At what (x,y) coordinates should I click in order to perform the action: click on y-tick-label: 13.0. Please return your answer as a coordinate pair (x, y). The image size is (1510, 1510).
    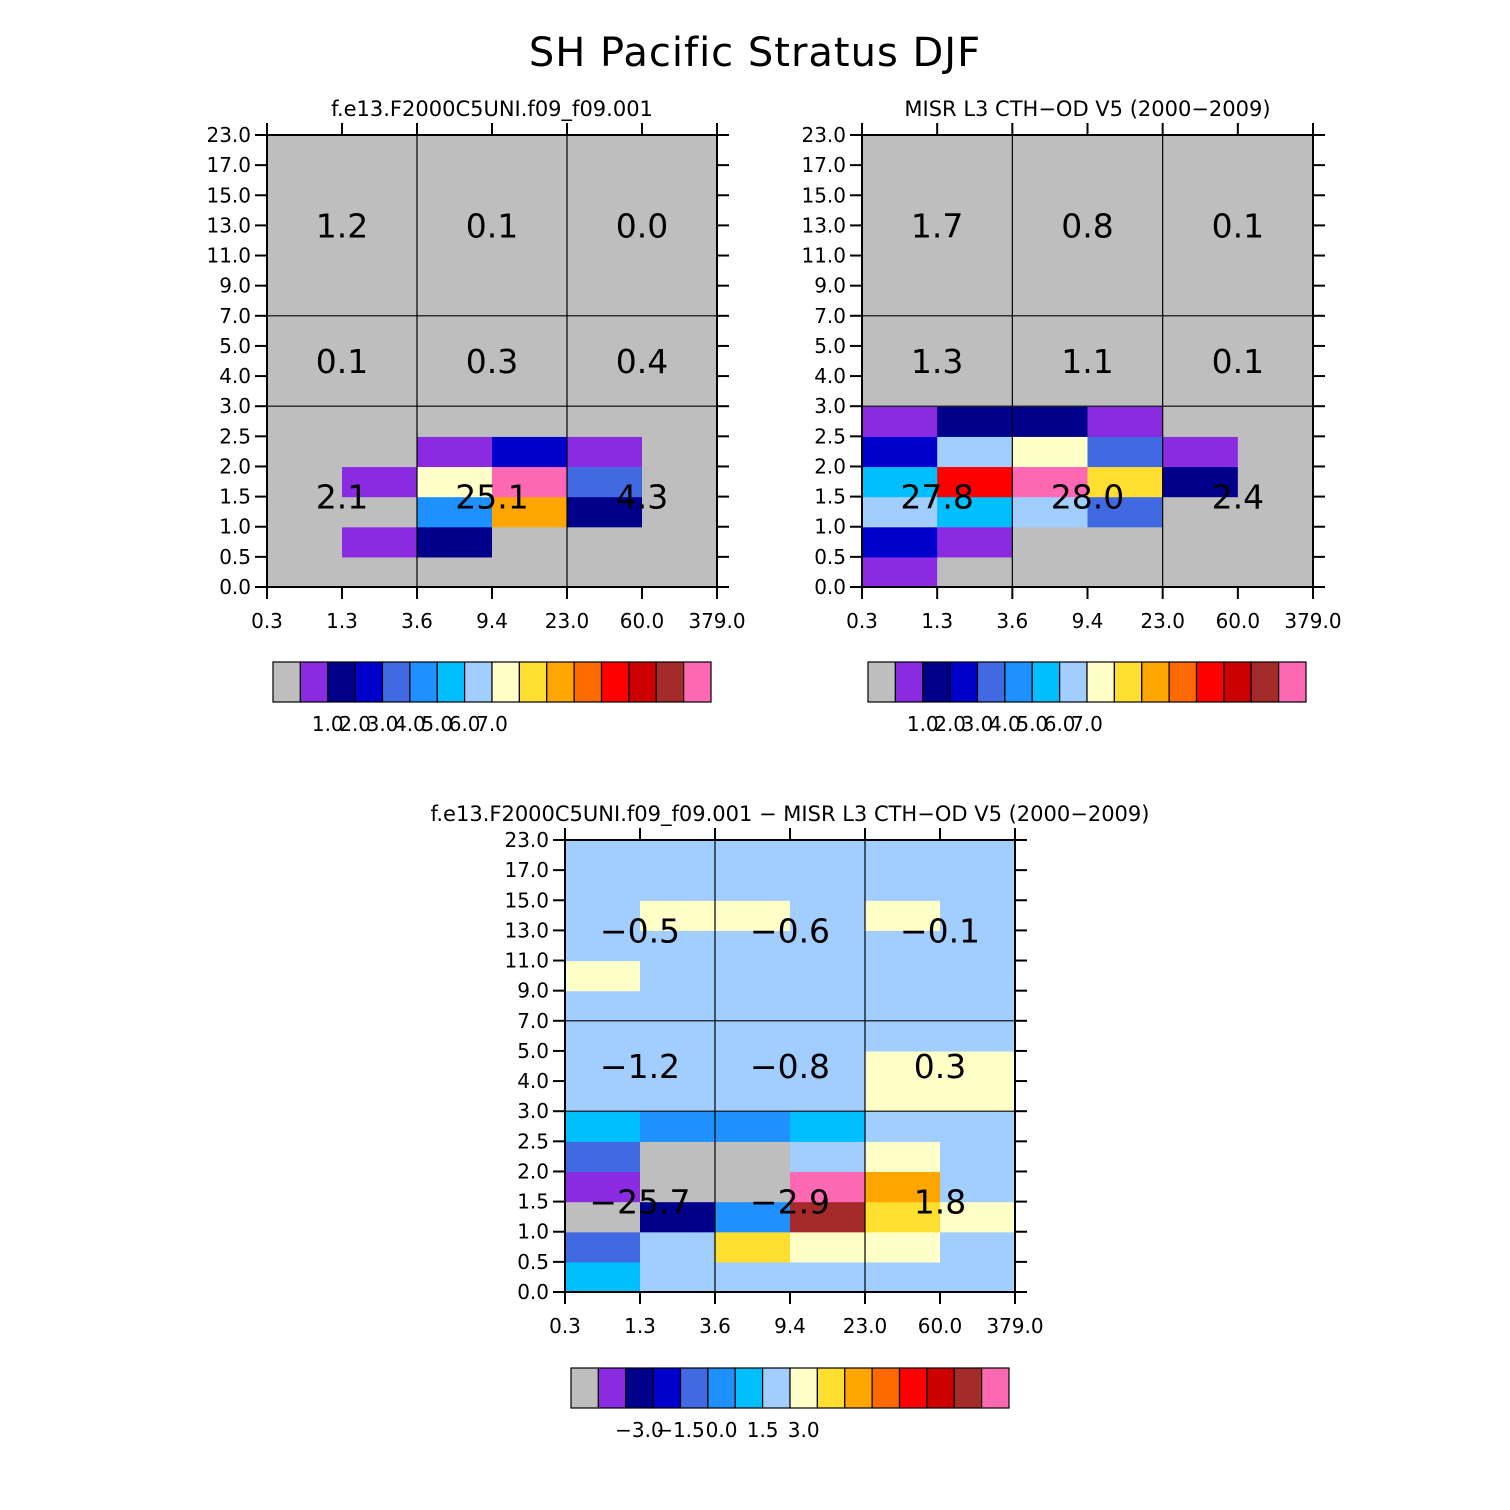
    Looking at the image, I should click on (526, 930).